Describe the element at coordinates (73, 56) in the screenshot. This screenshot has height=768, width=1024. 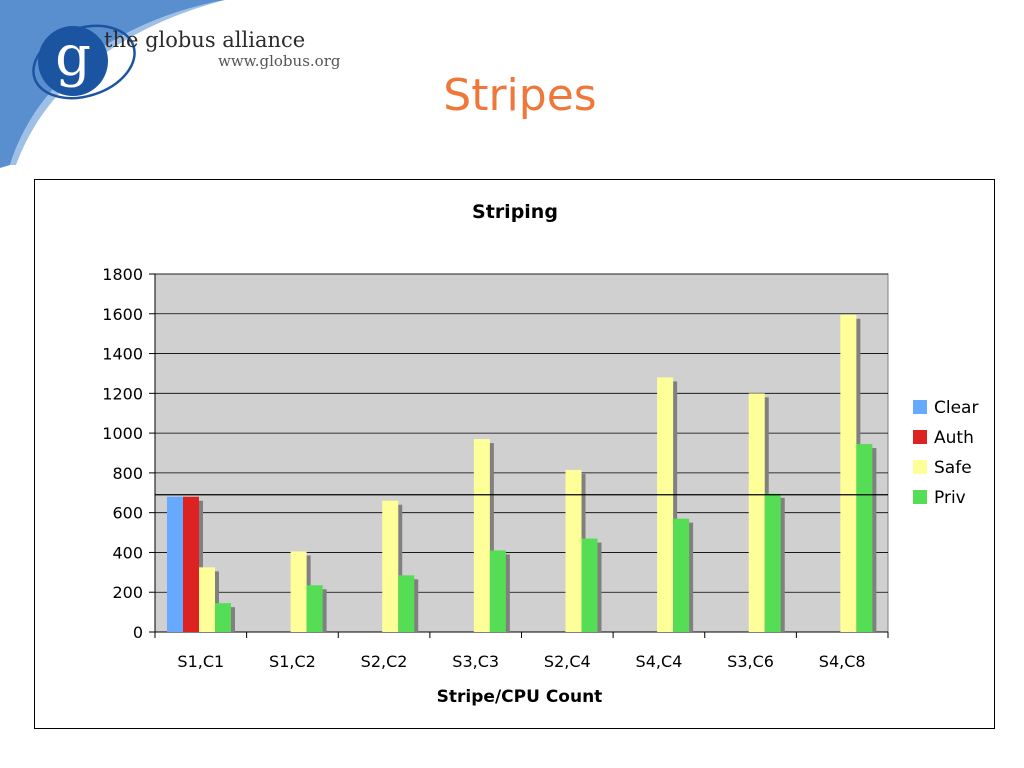
I see `logo-letter: g` at that location.